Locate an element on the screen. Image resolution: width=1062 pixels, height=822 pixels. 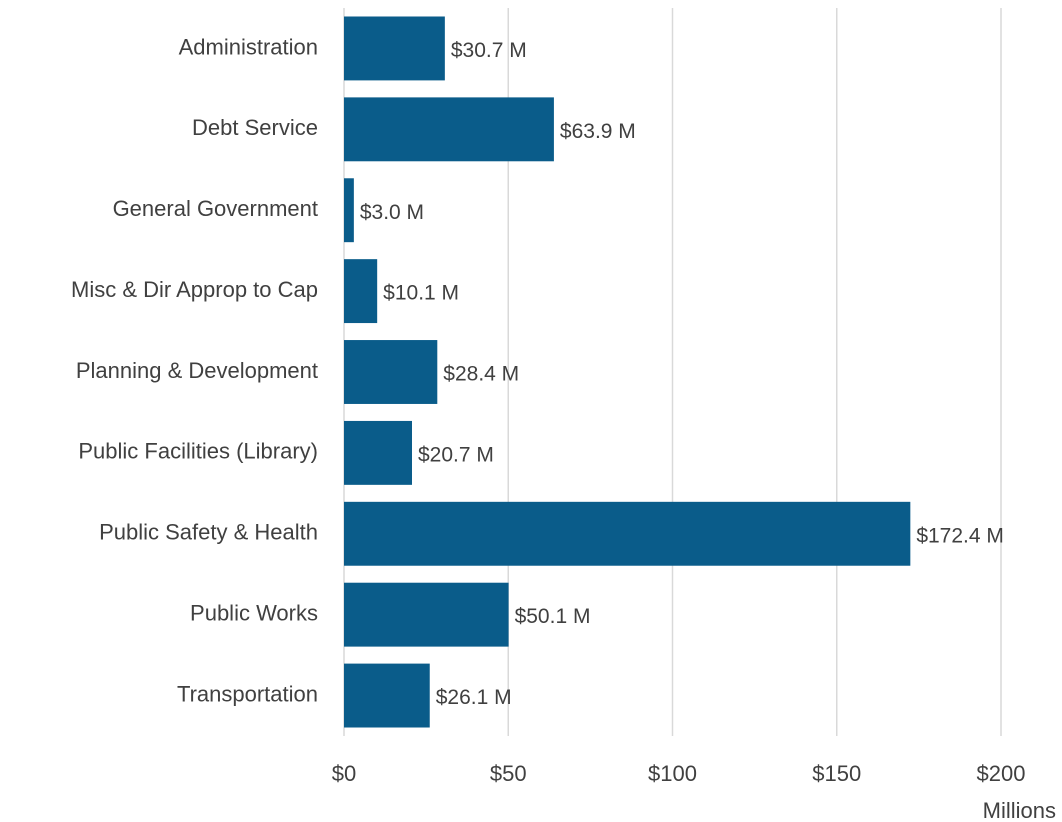
y-tick-label: Public Safety & Health is located at coordinates (208, 532).